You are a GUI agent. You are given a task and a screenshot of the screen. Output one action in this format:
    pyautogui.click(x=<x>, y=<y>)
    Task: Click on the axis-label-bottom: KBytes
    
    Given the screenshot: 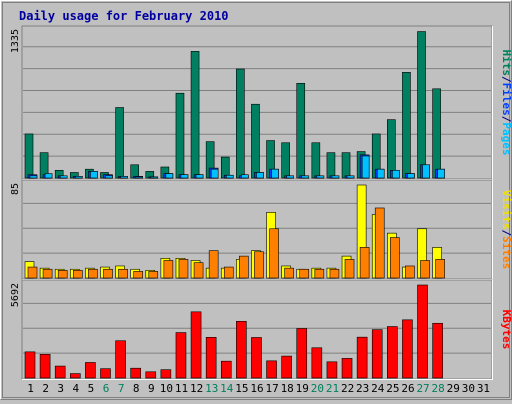 What is the action you would take?
    pyautogui.click(x=506, y=330)
    